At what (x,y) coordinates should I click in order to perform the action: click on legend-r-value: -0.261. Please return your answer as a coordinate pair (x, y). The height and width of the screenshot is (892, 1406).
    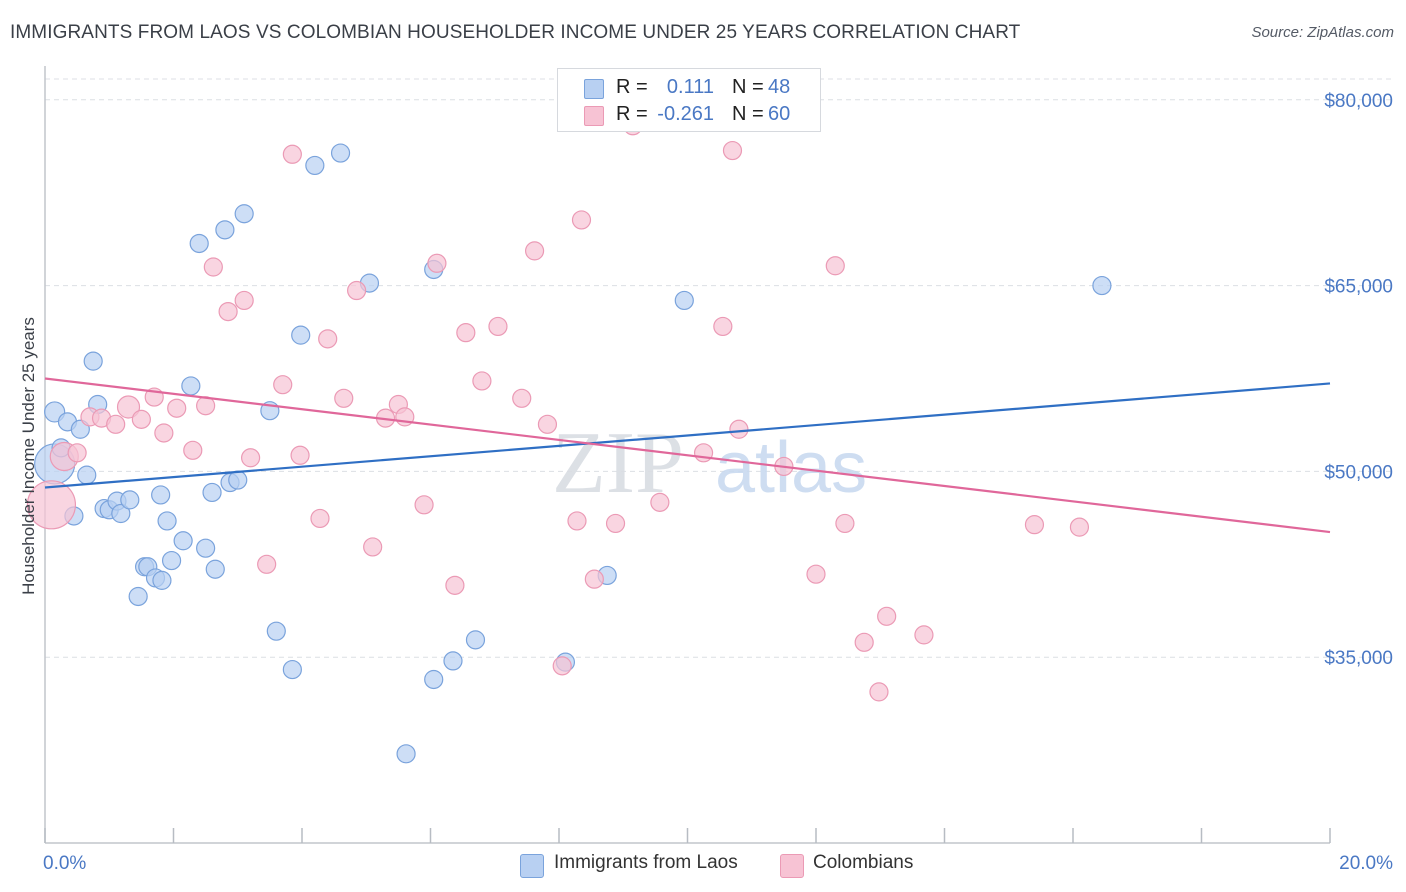
    Looking at the image, I should click on (685, 114).